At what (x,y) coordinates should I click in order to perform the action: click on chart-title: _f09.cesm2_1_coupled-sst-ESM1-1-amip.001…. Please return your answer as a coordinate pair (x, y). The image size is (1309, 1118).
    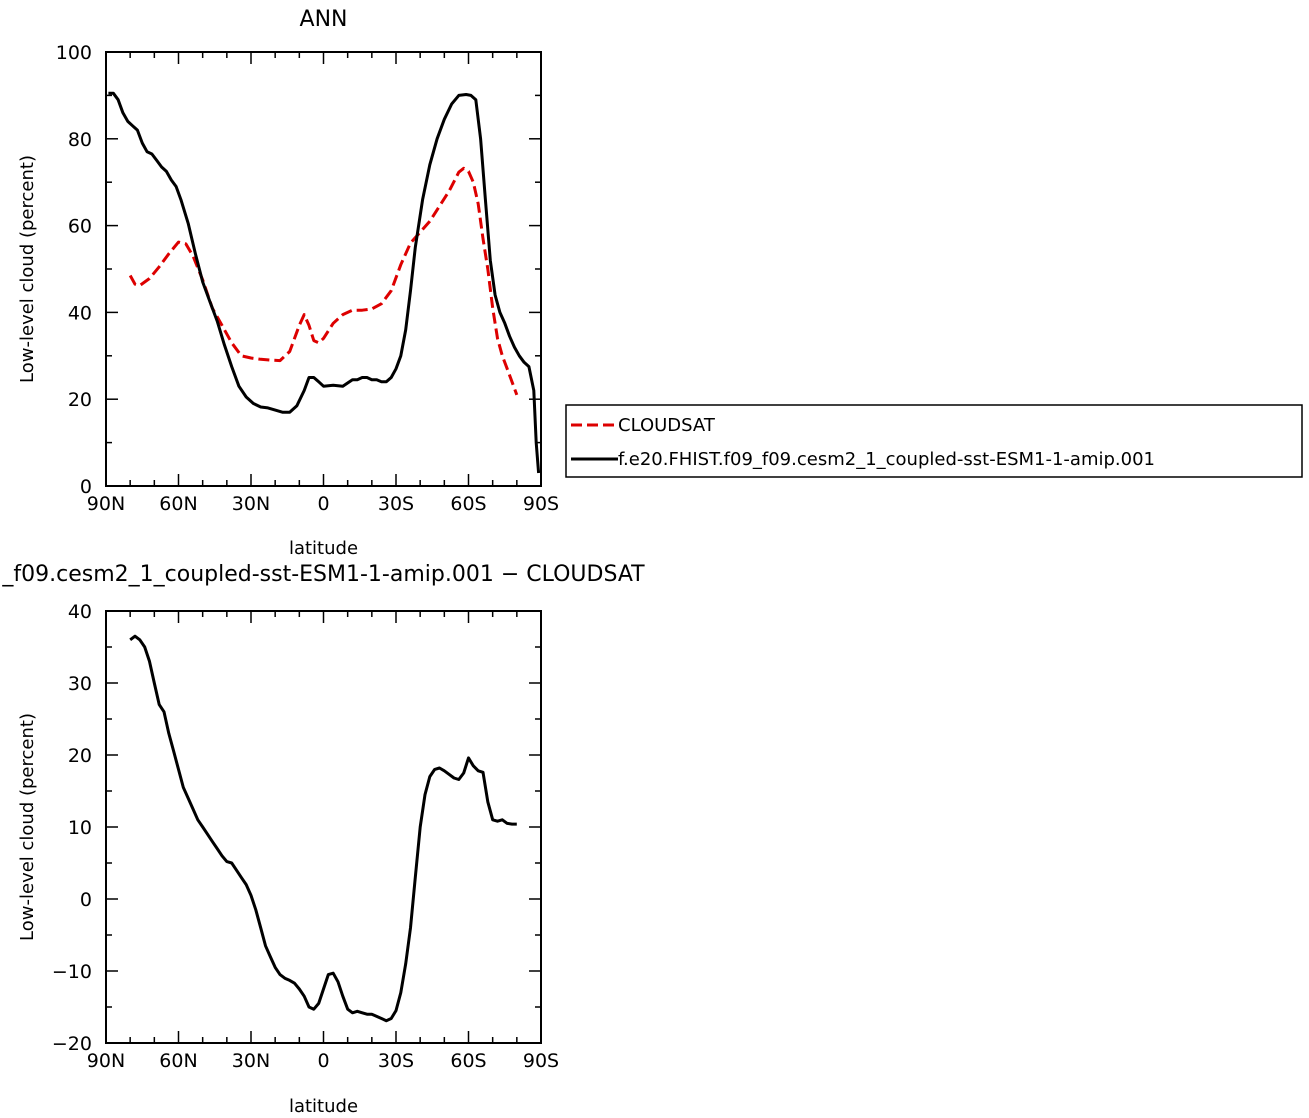
    Looking at the image, I should click on (323, 574).